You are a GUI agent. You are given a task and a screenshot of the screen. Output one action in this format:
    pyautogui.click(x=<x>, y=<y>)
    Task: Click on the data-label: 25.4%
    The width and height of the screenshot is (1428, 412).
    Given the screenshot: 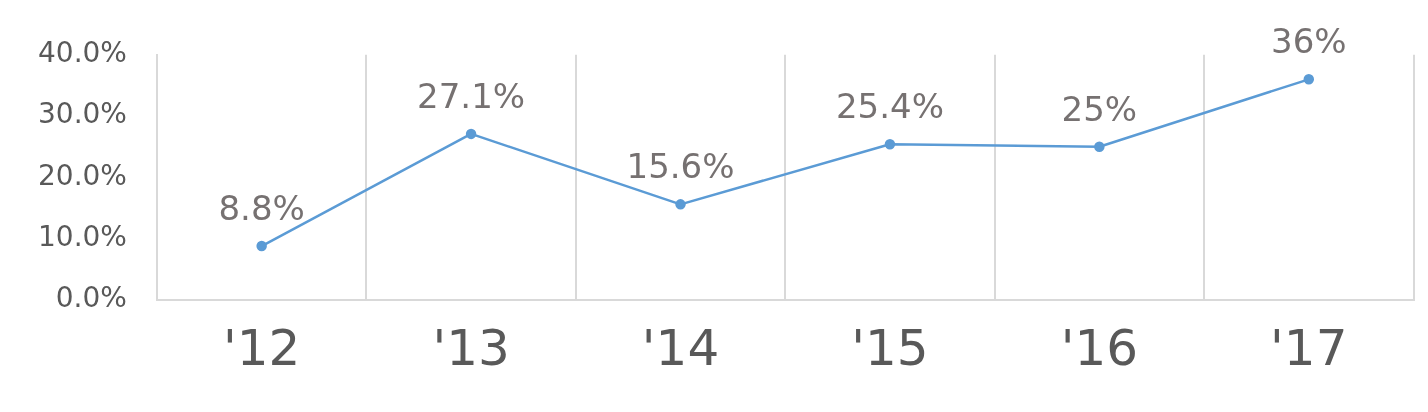 What is the action you would take?
    pyautogui.click(x=889, y=106)
    